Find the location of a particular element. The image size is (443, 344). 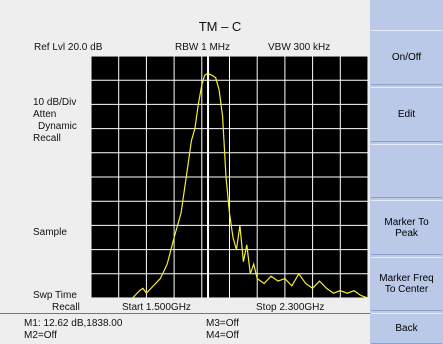

blank-softkey is located at coordinates (406, 171).